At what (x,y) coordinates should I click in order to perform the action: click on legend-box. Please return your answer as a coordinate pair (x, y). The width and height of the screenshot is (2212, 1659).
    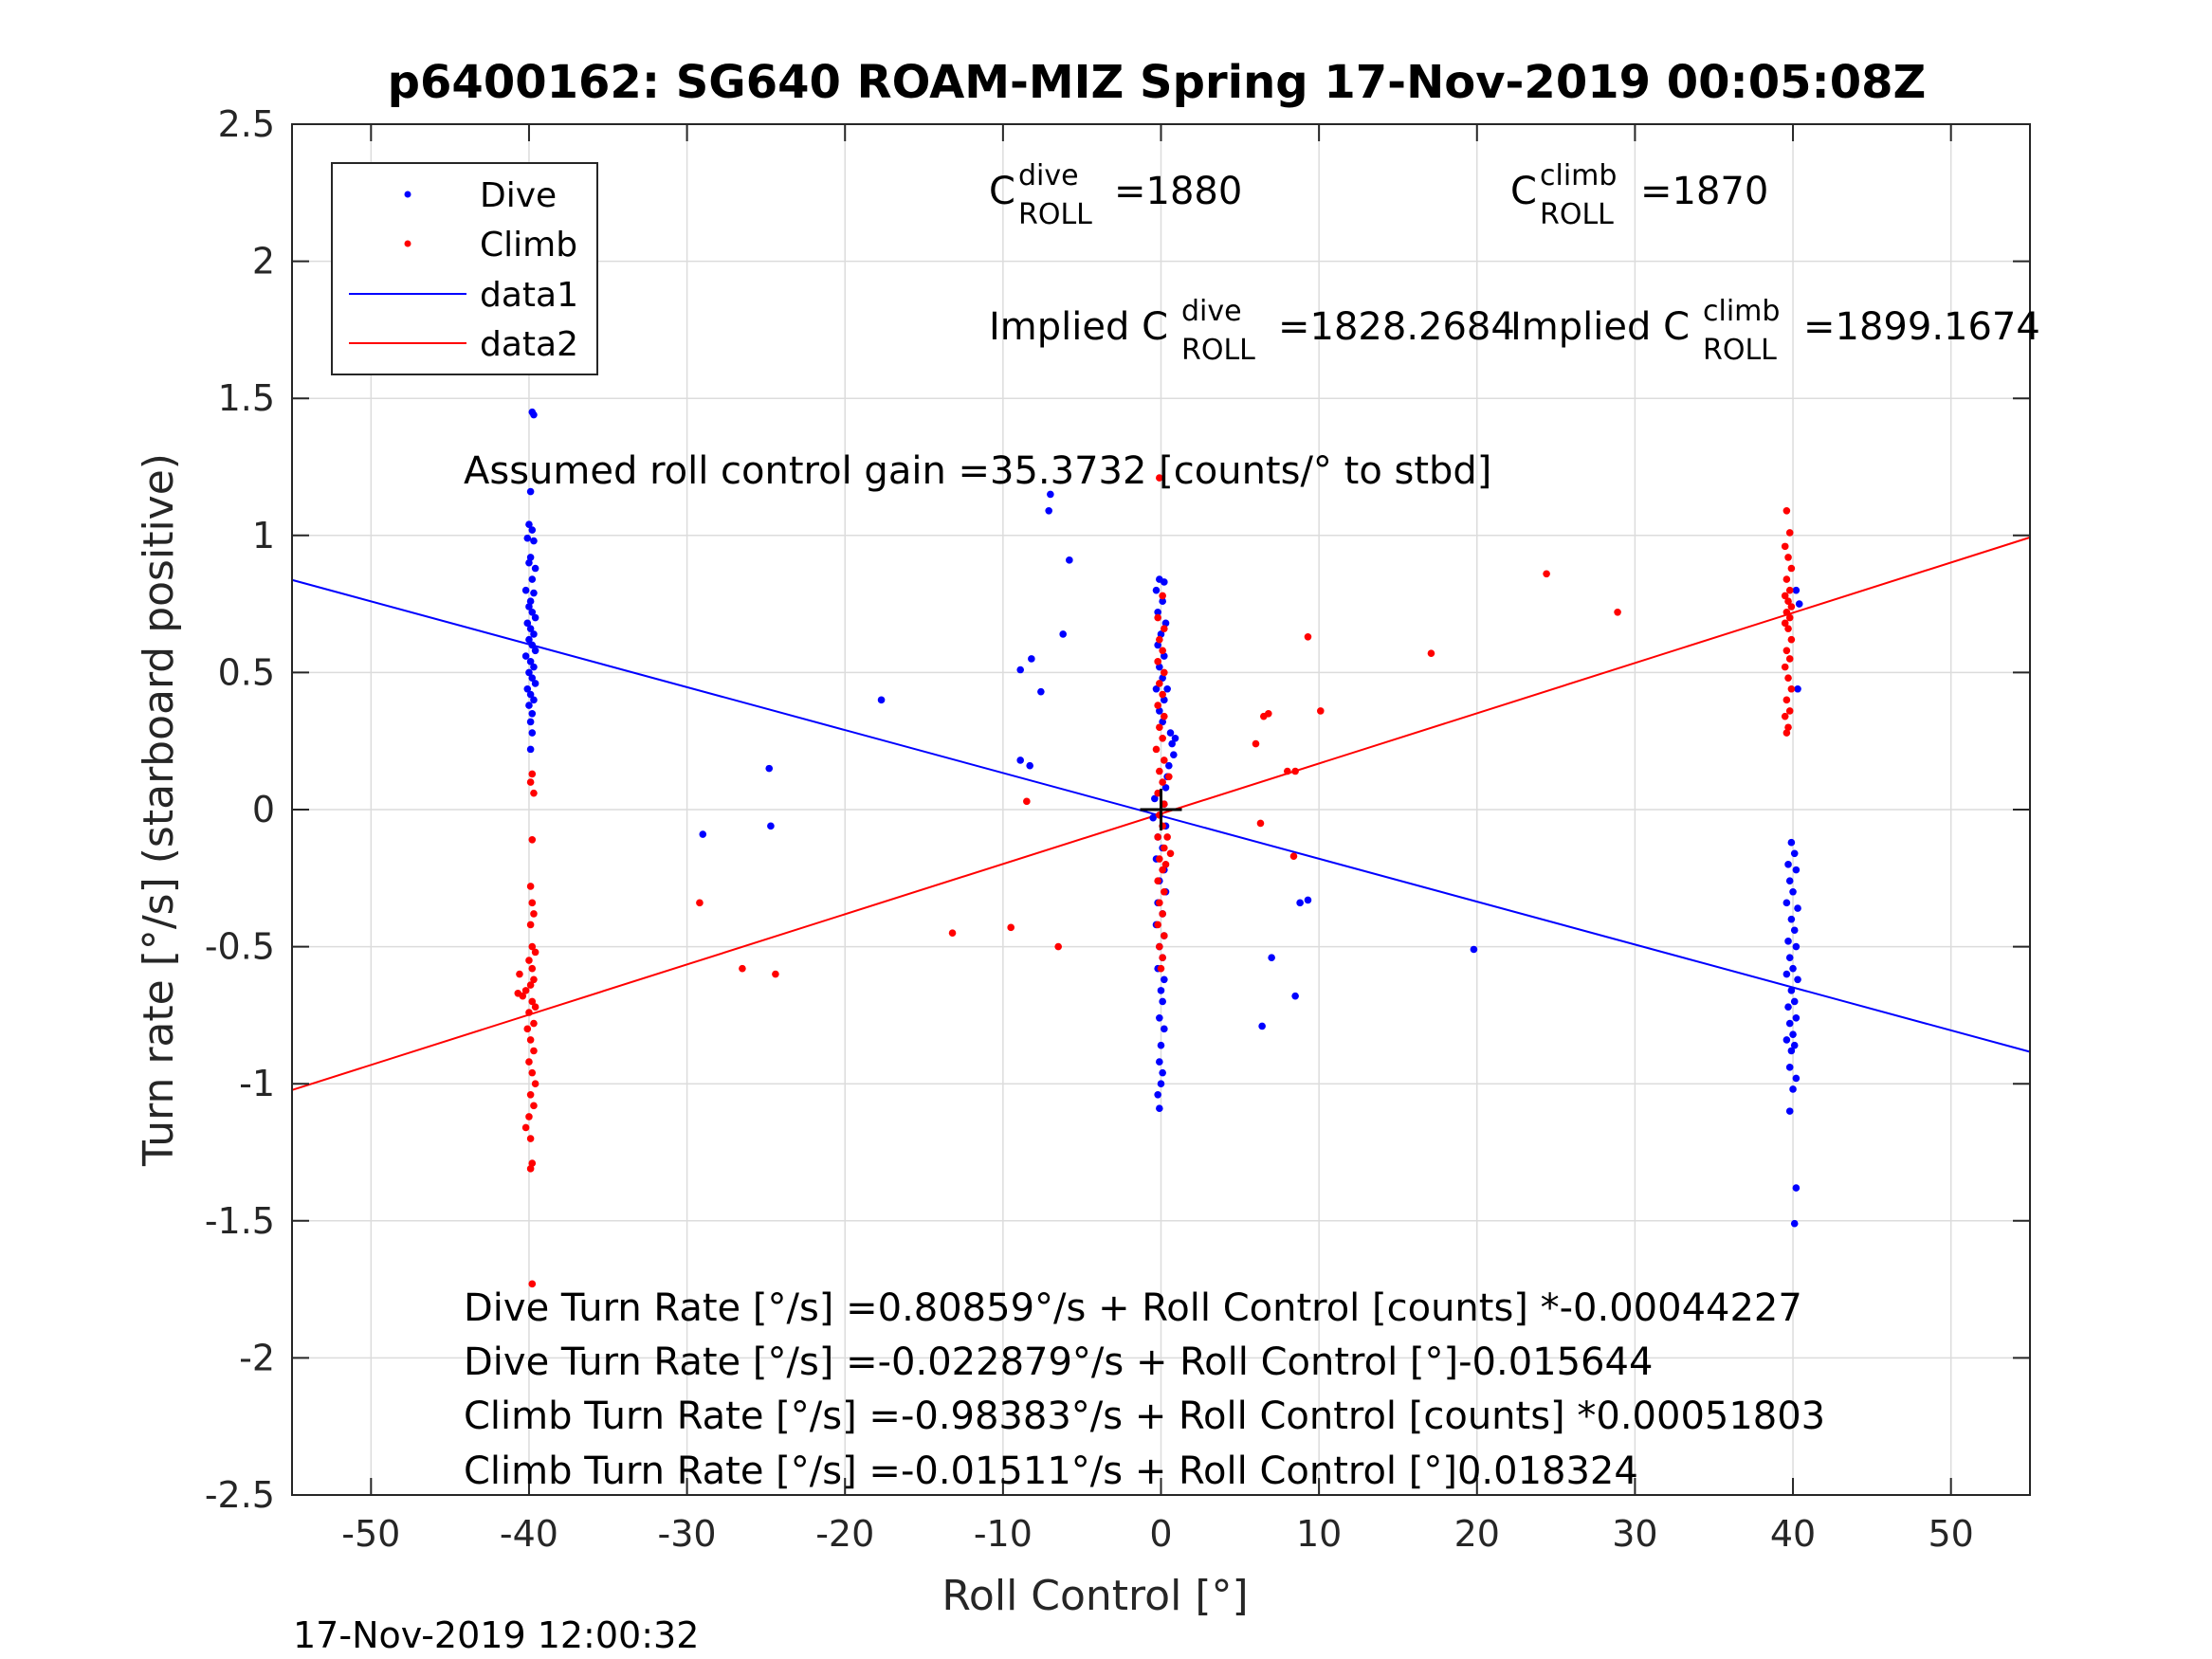
    Looking at the image, I should click on (464, 268).